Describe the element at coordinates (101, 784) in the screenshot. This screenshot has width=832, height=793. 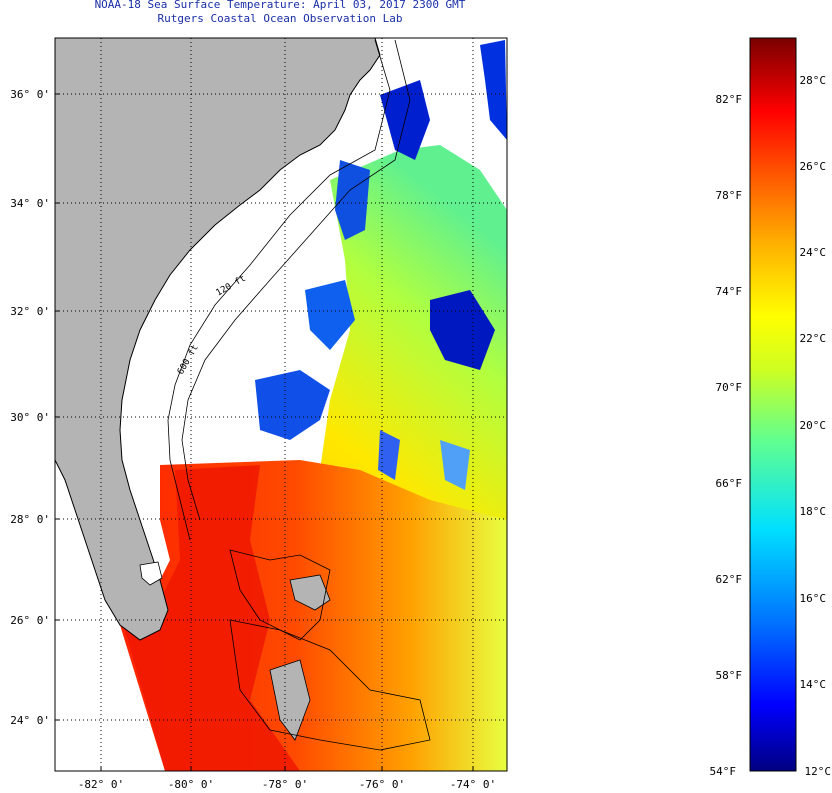
I see `lon-label: -82° 0'` at that location.